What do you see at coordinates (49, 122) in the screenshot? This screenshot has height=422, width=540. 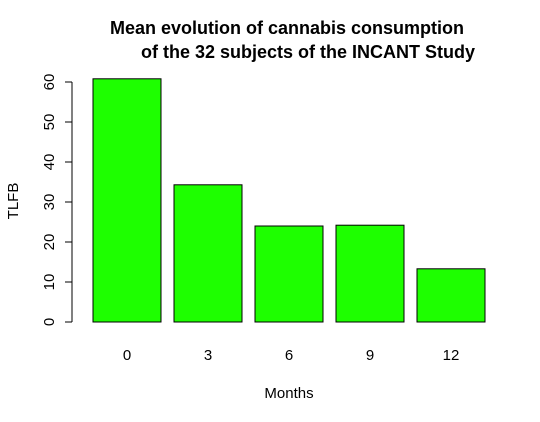 I see `y-tick-label: 50` at bounding box center [49, 122].